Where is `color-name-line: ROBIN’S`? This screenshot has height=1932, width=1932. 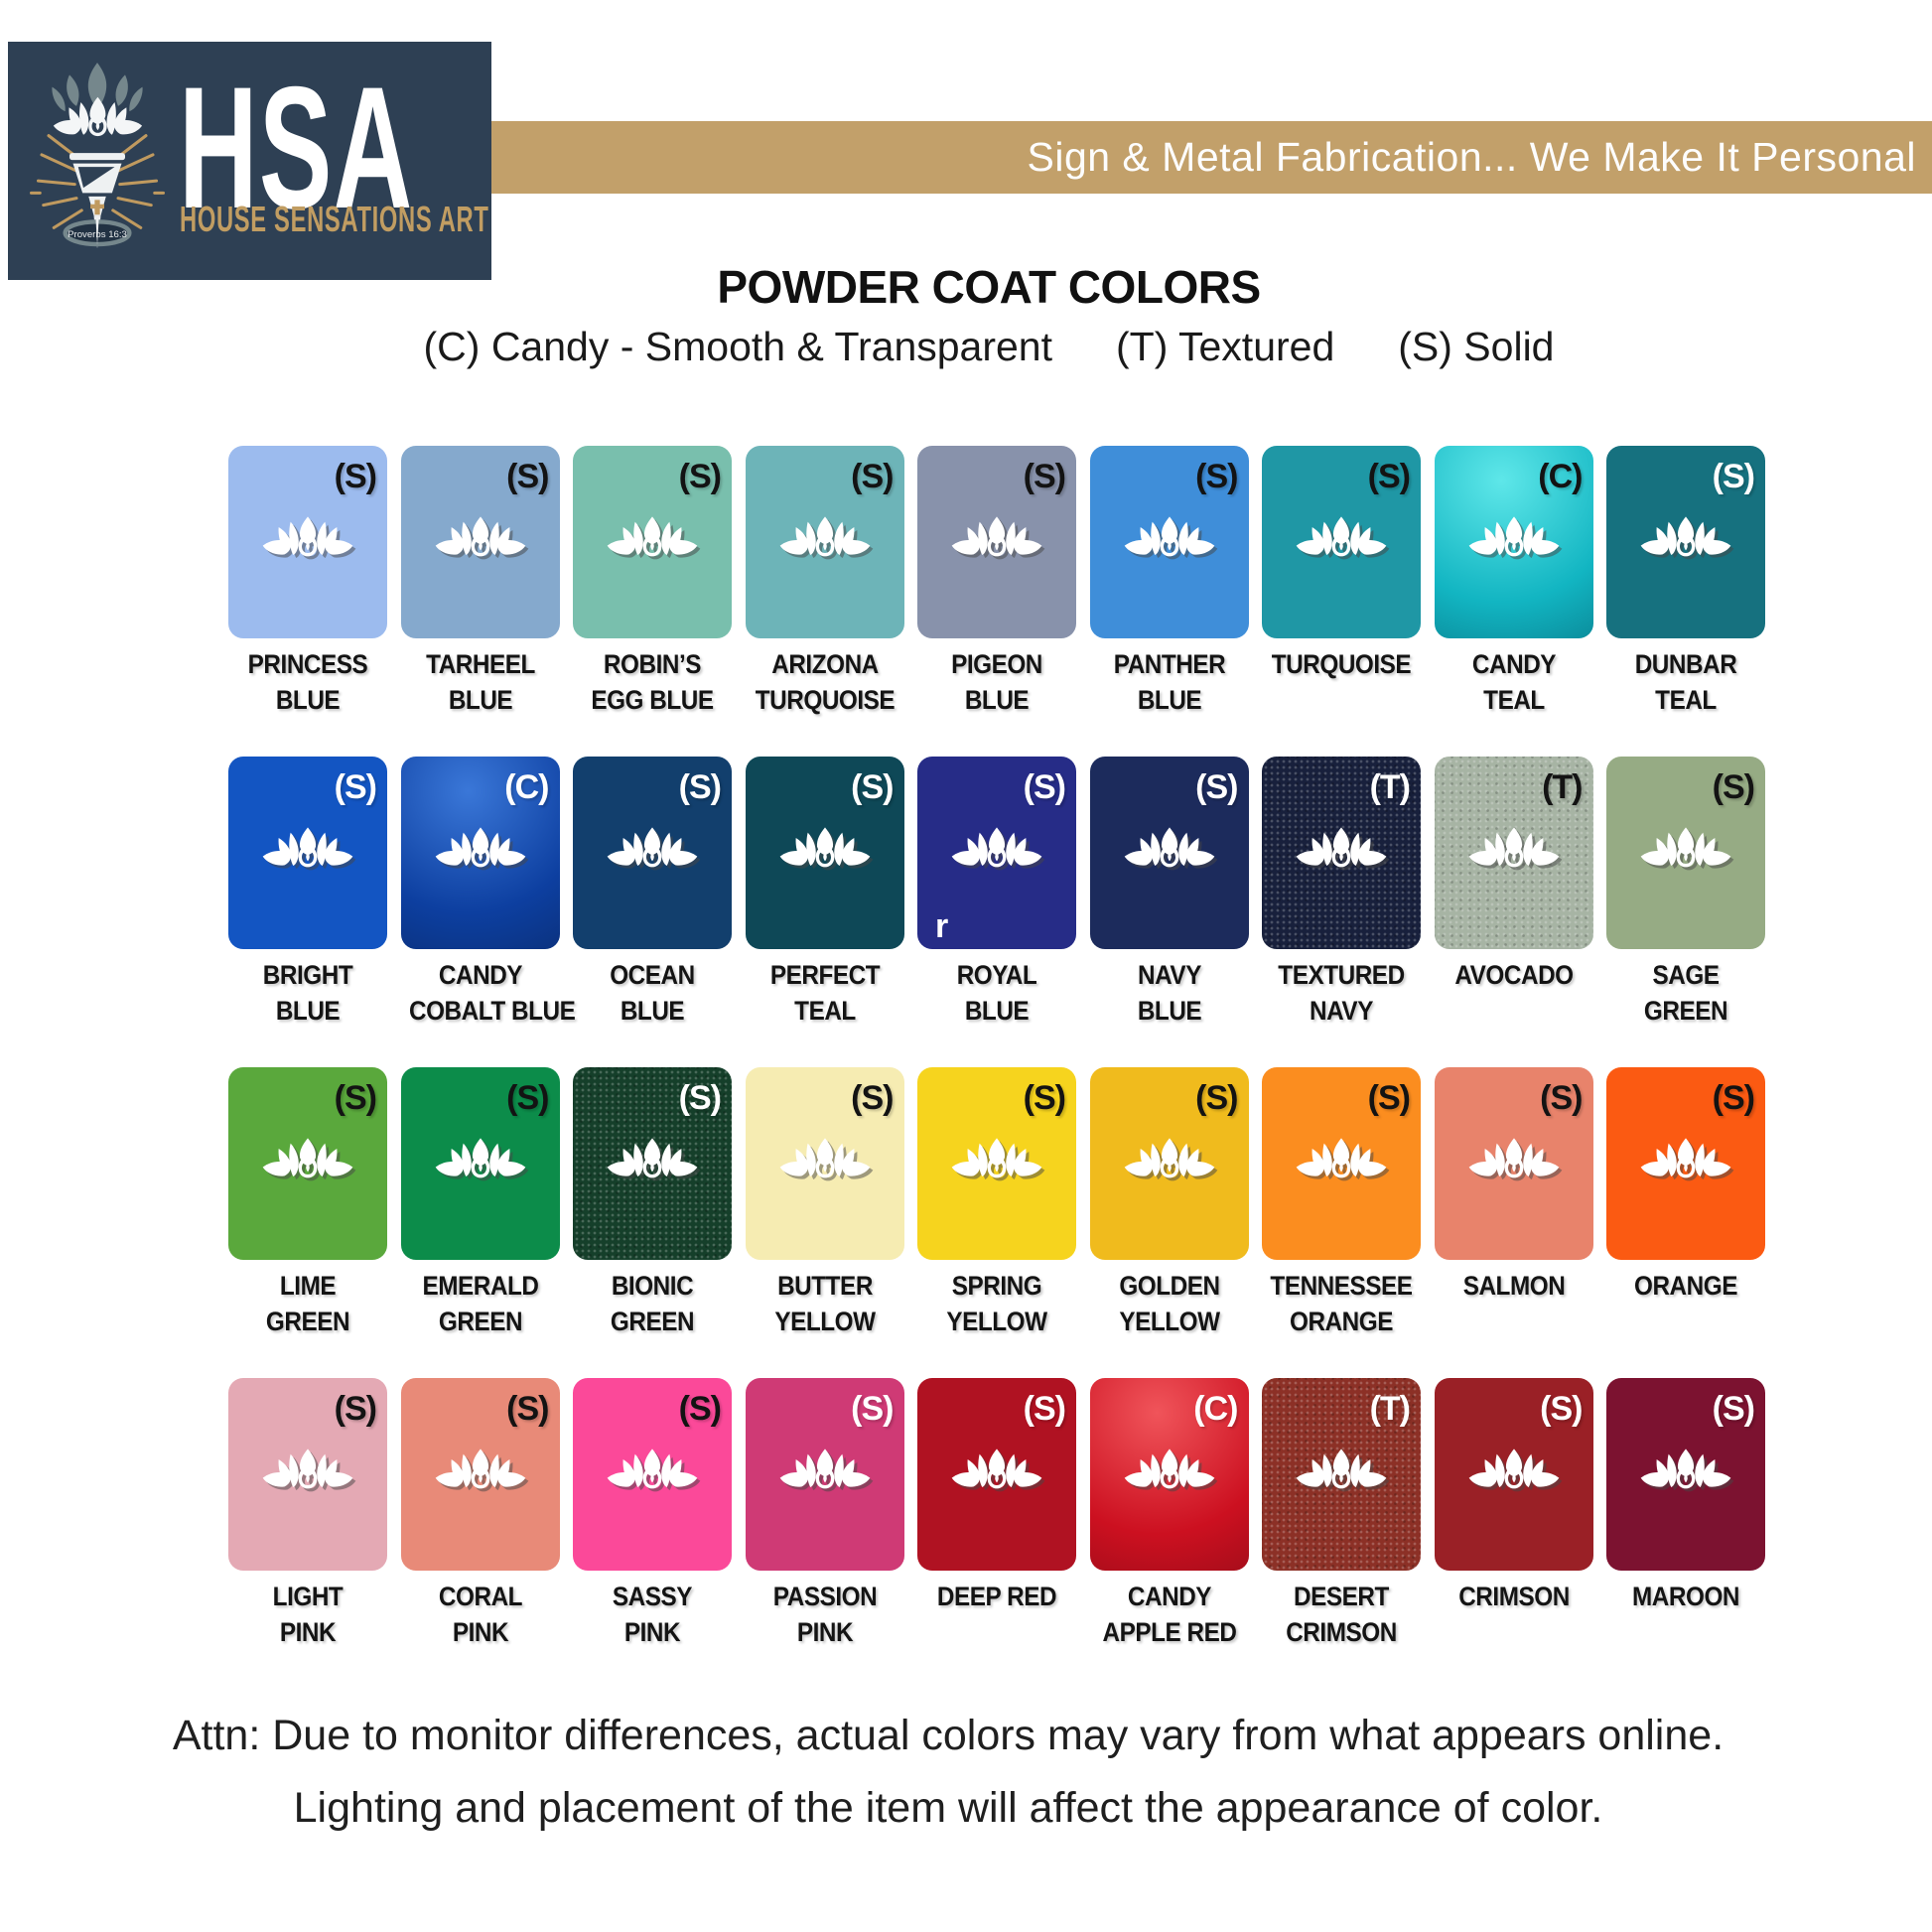
color-name-line: ROBIN’S is located at coordinates (653, 664).